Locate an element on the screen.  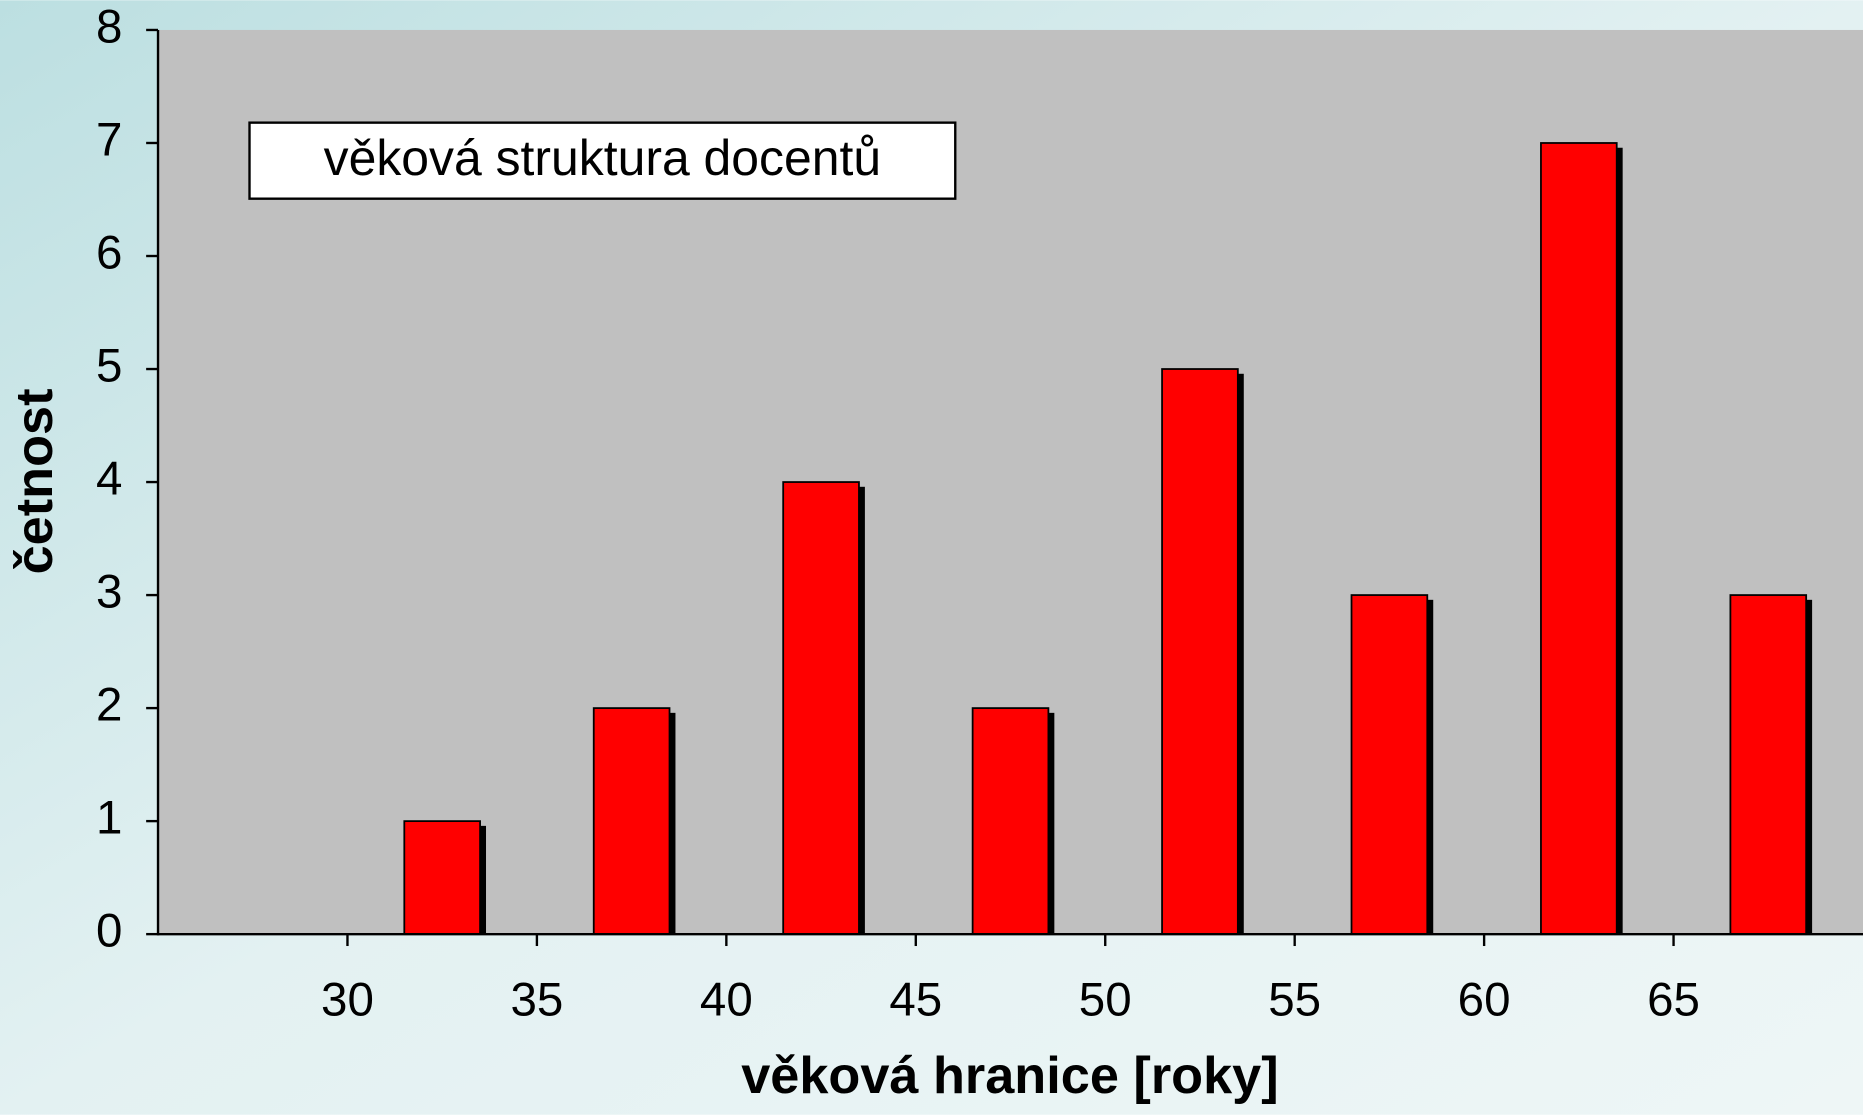
x-tick-label: 40 is located at coordinates (726, 1000).